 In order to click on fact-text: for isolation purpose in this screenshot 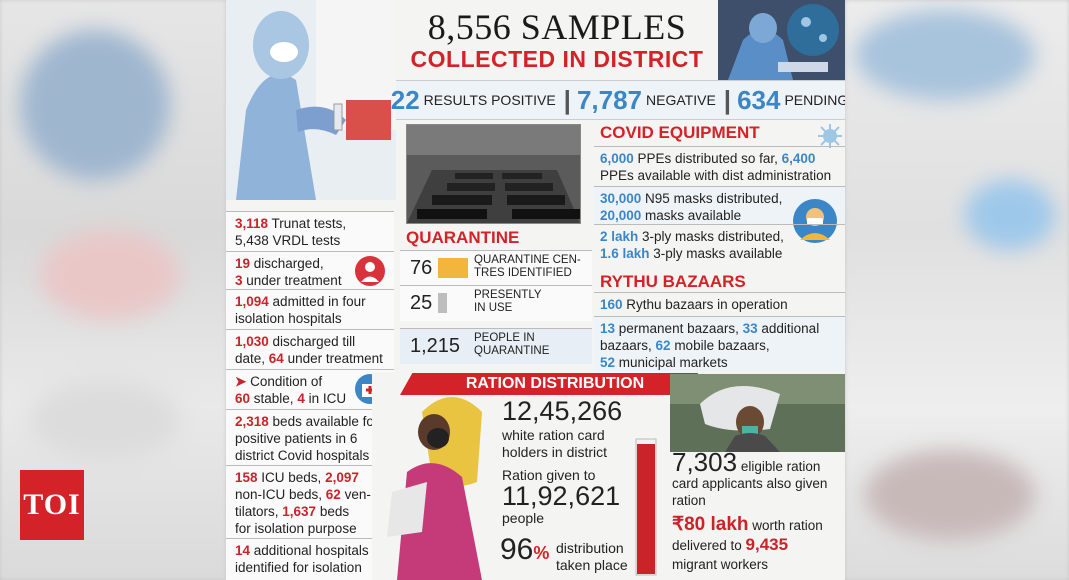, I will do `click(296, 528)`.